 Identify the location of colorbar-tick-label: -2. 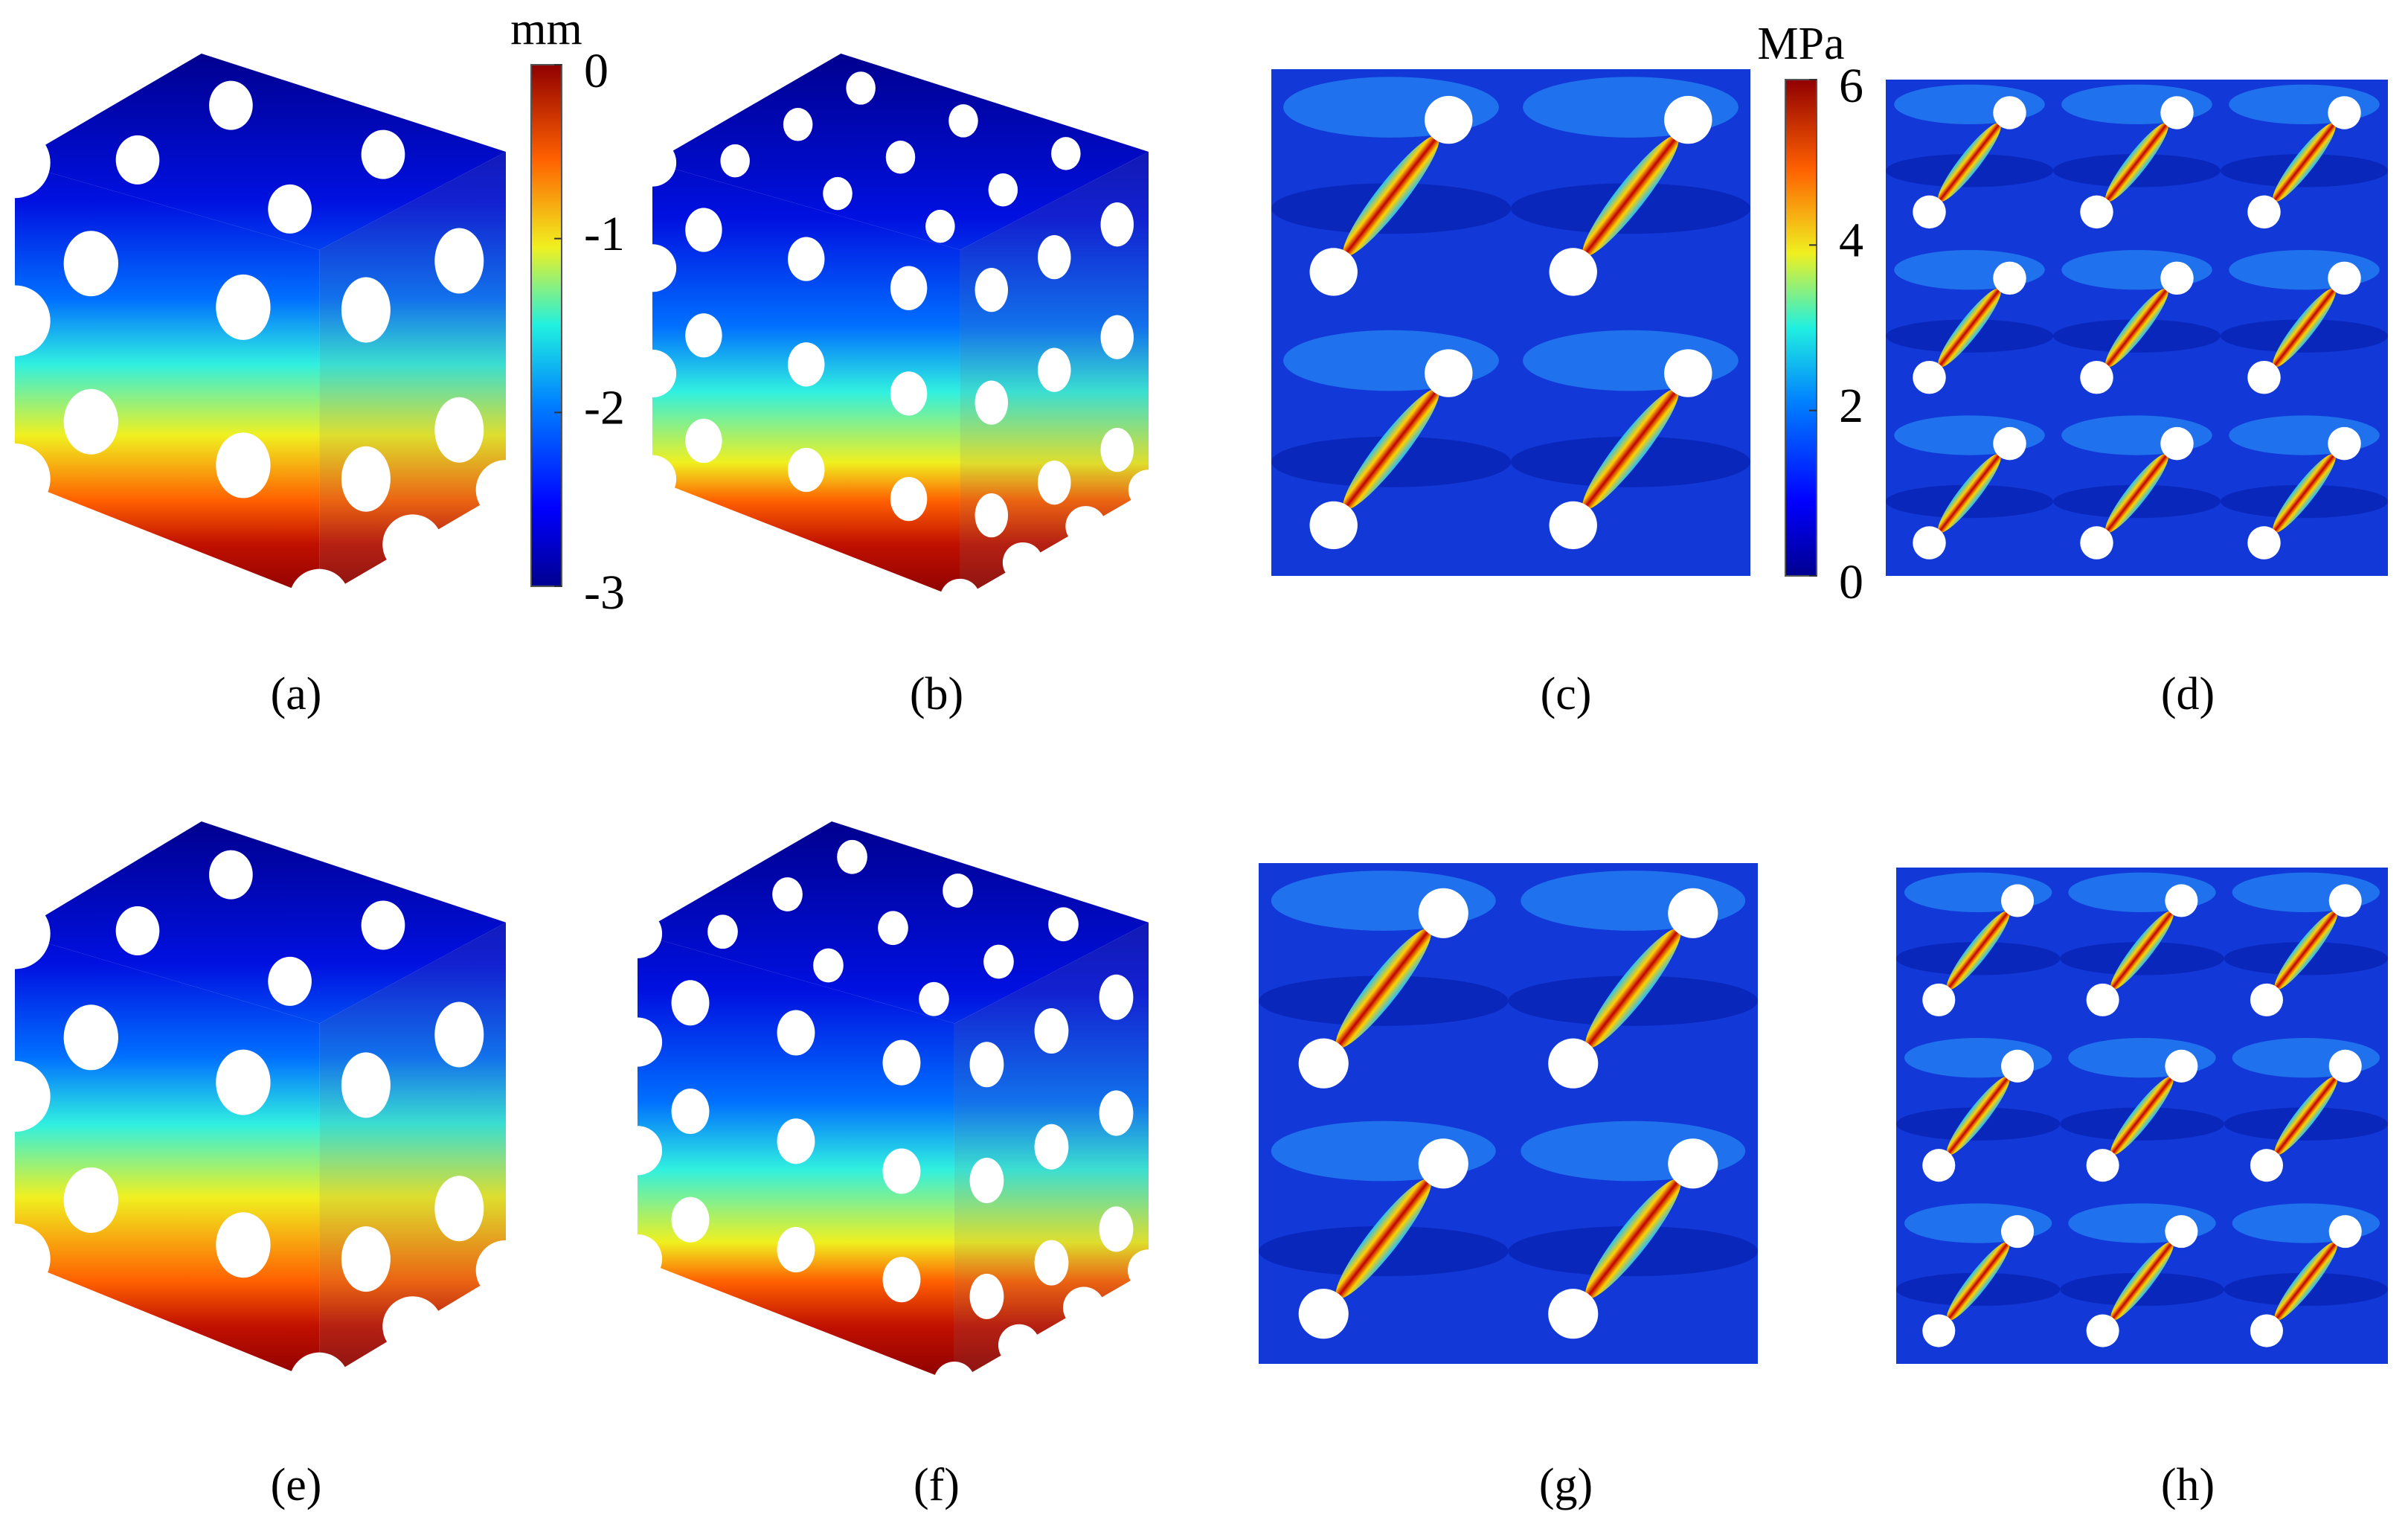
(604, 407).